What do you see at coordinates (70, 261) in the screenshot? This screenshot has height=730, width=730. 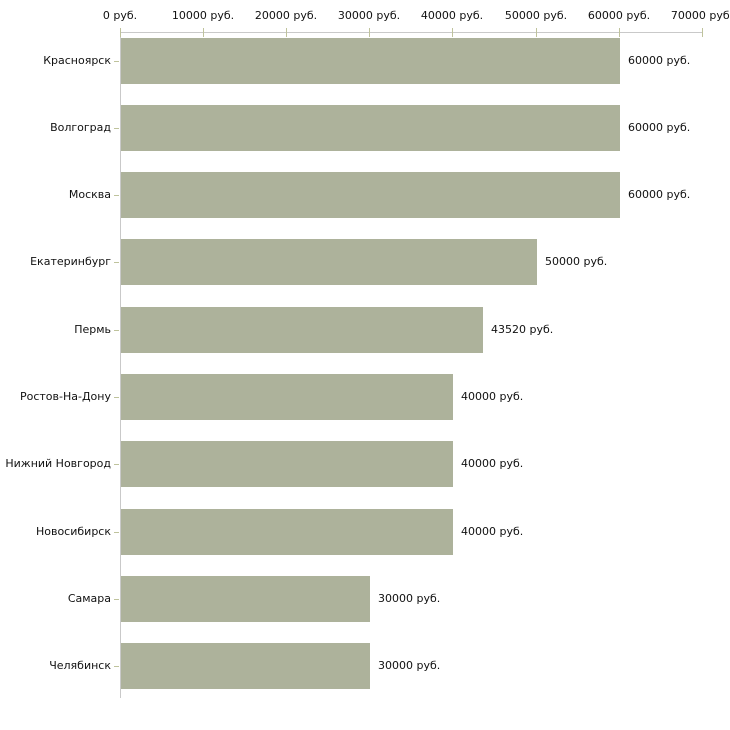 I see `category-label: Екатеринбург` at bounding box center [70, 261].